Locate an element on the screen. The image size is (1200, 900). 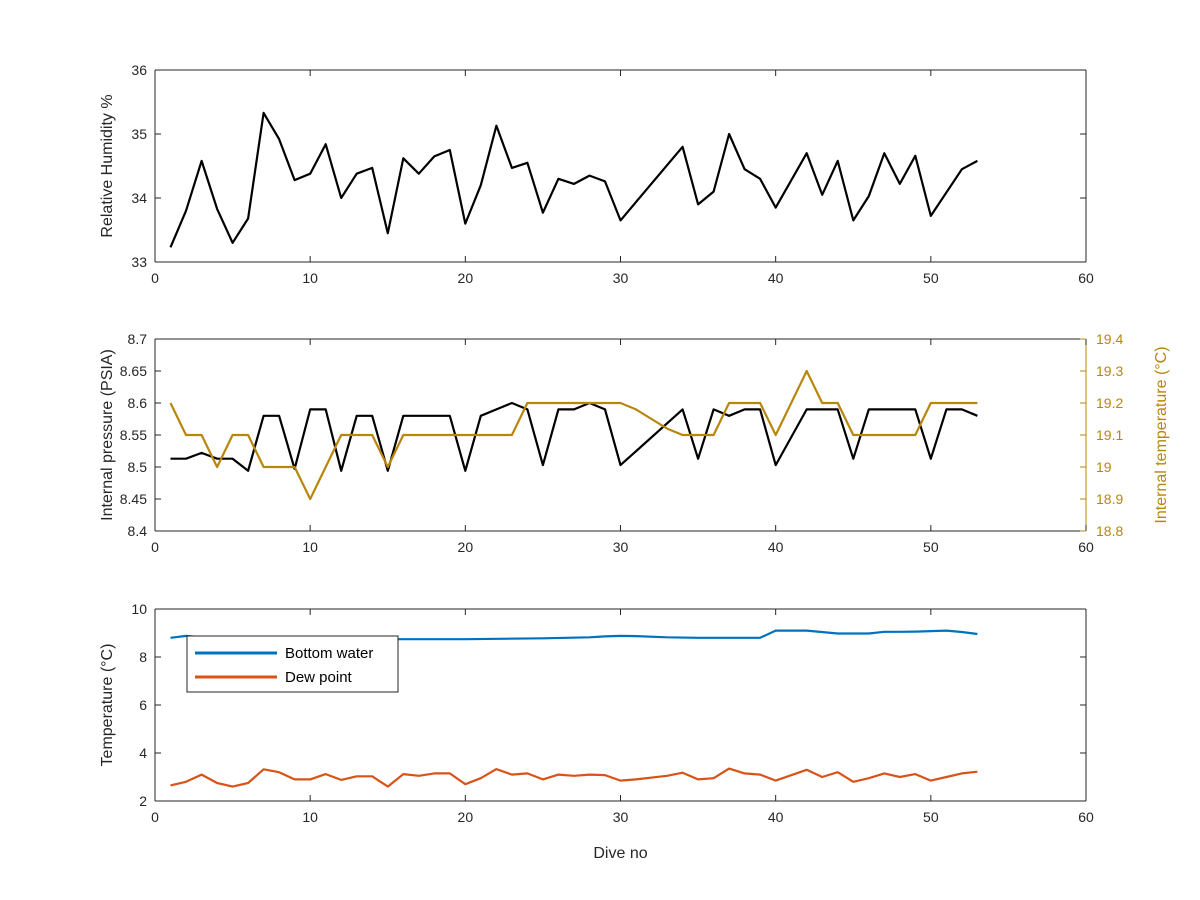
y-tick-label: 8.4 is located at coordinates (138, 531).